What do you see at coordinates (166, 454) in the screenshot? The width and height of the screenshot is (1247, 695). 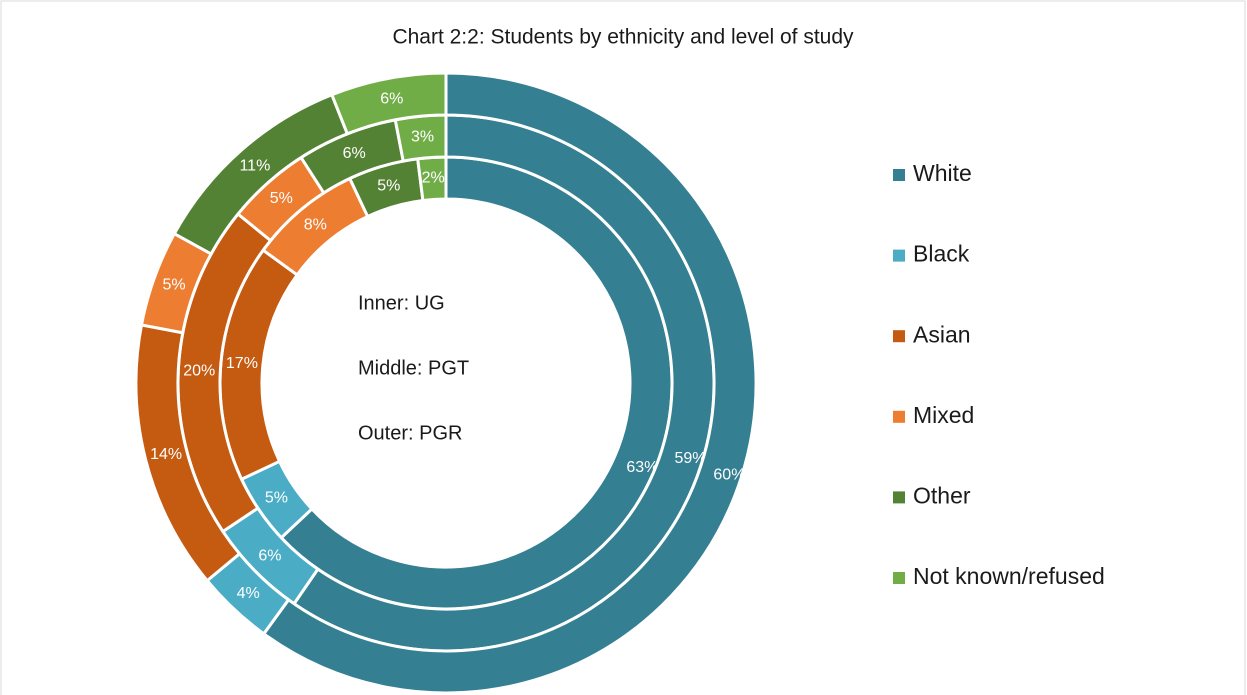 I see `data-label: 14%` at bounding box center [166, 454].